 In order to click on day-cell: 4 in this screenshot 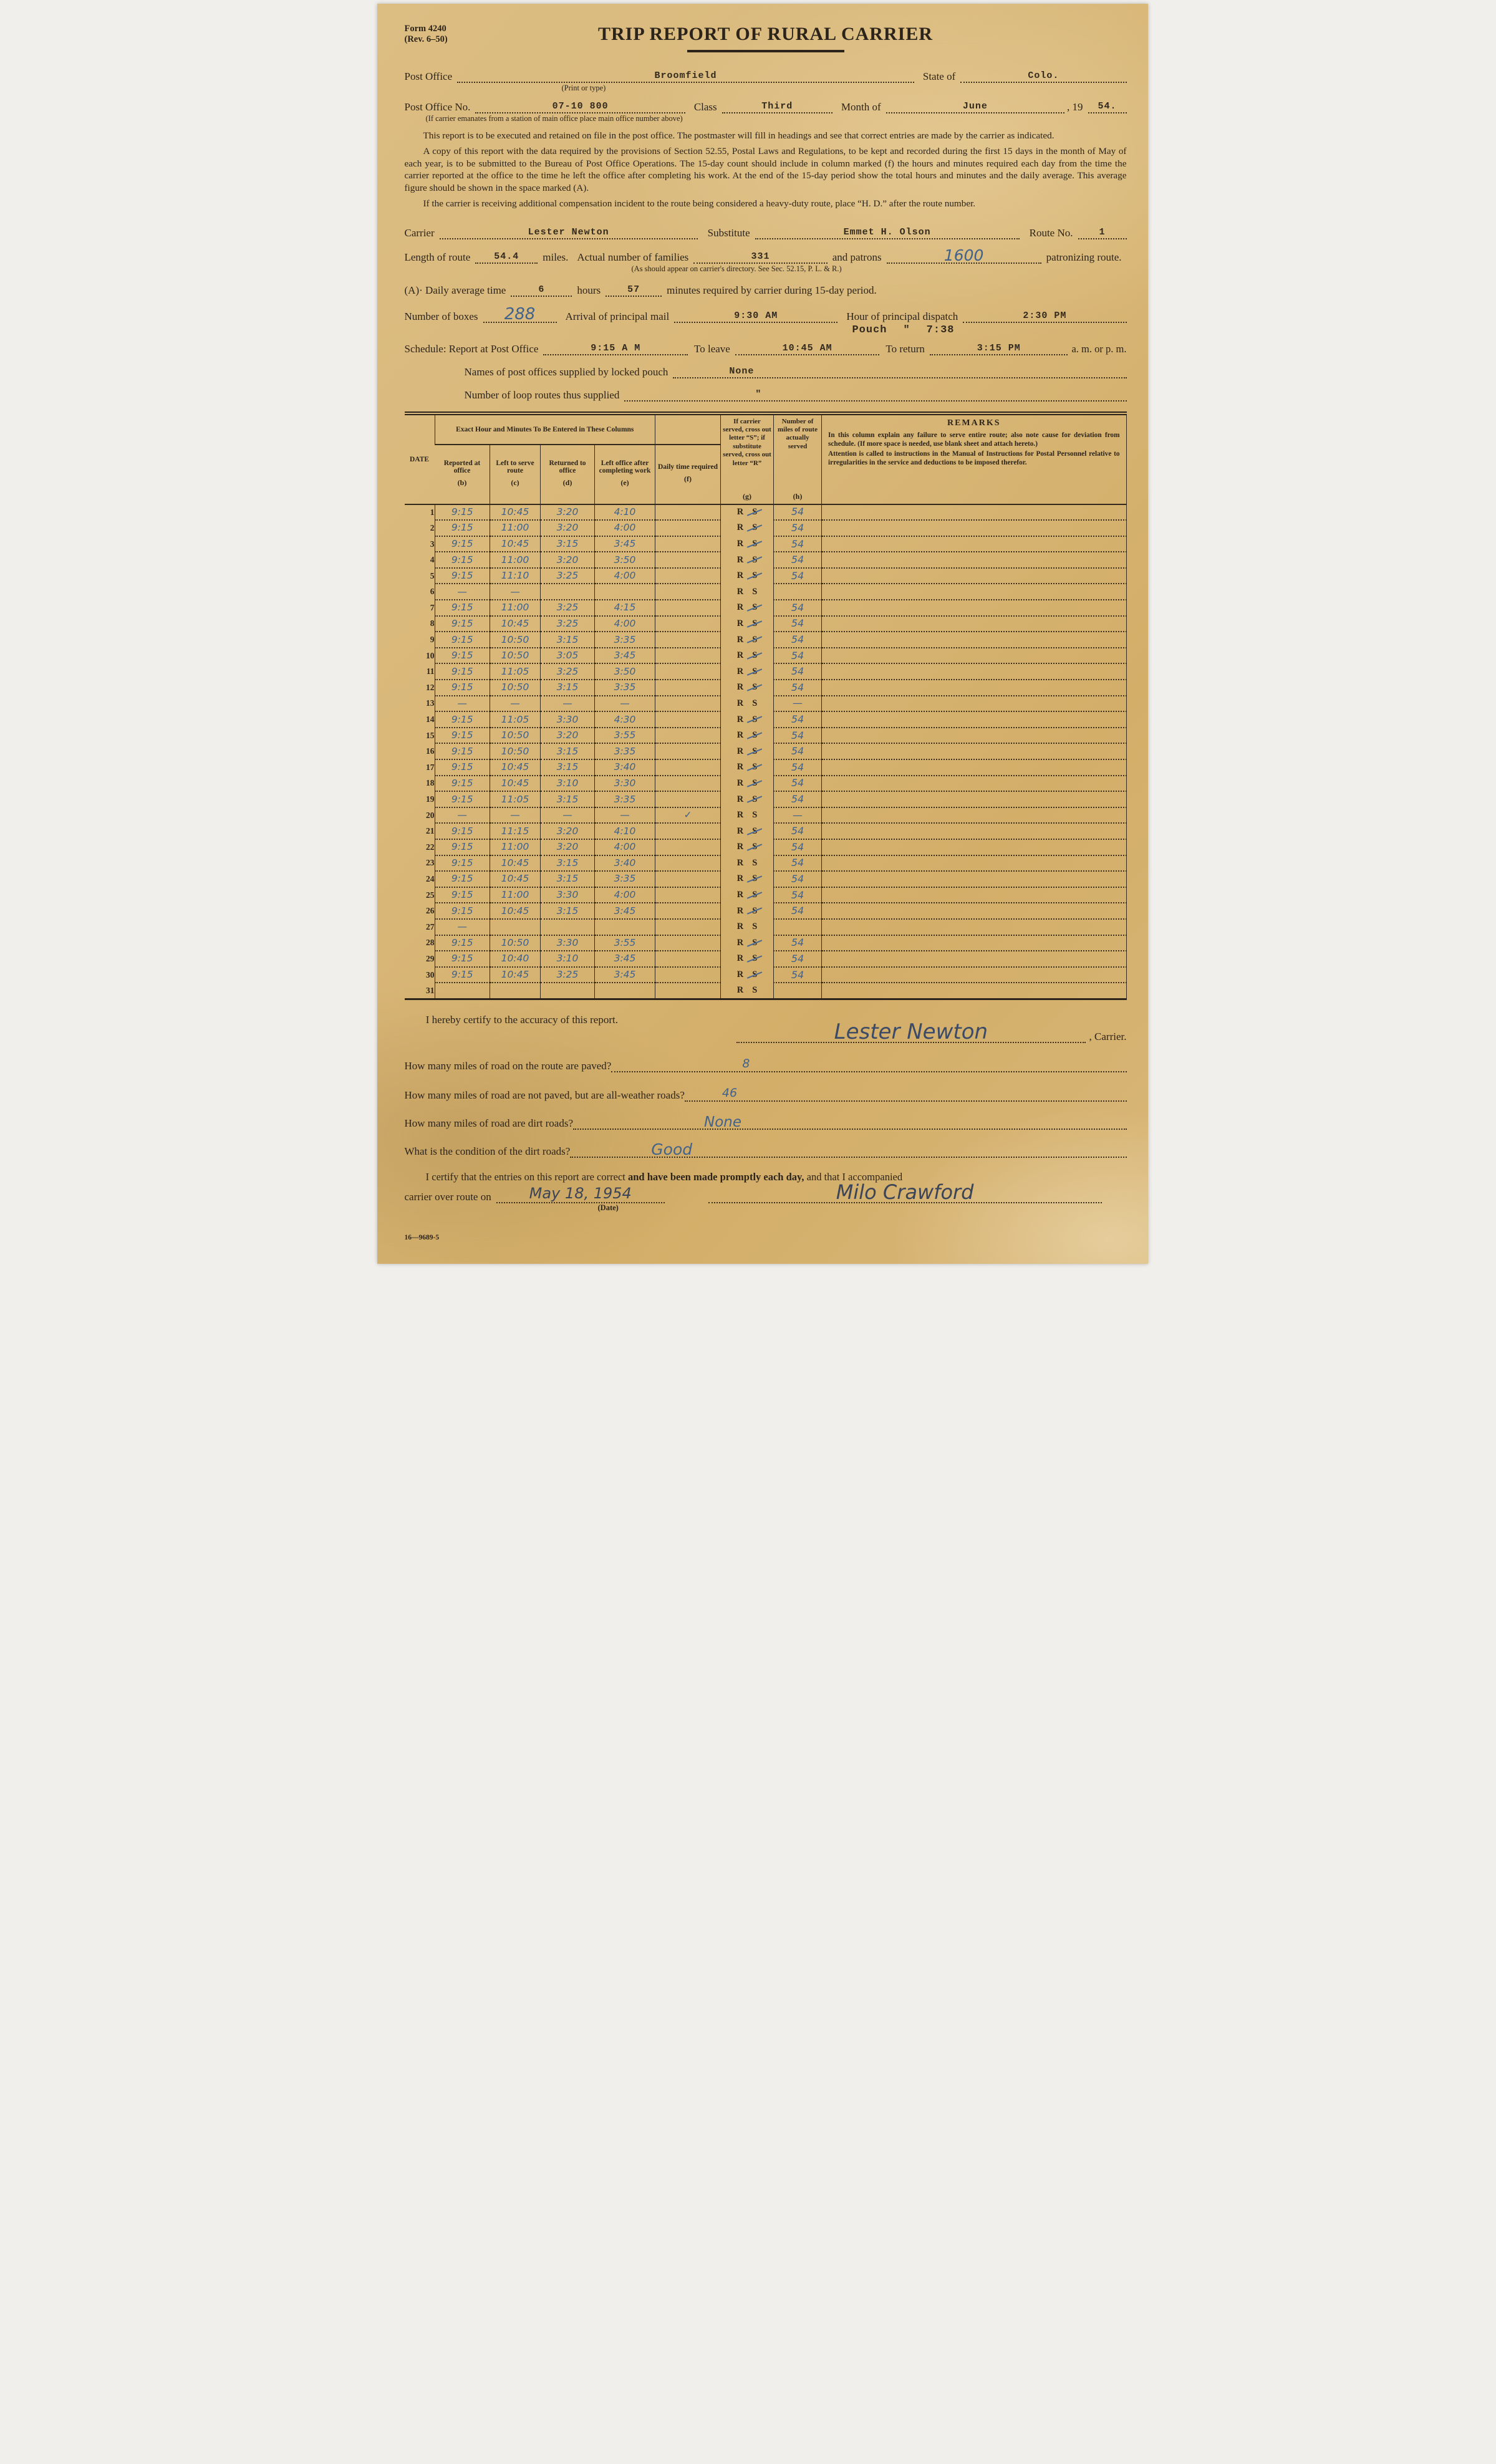, I will do `click(432, 560)`.